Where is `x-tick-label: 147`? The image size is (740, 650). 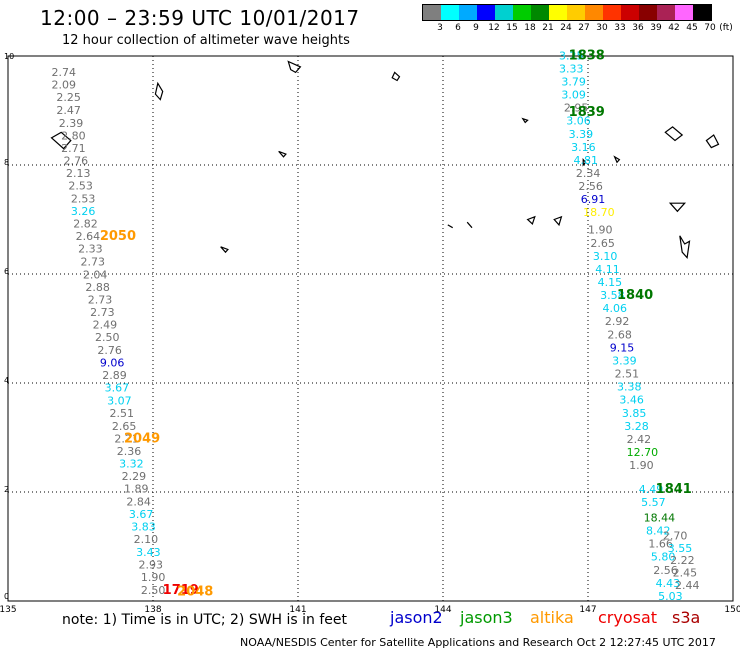
x-tick-label: 147 is located at coordinates (587, 610).